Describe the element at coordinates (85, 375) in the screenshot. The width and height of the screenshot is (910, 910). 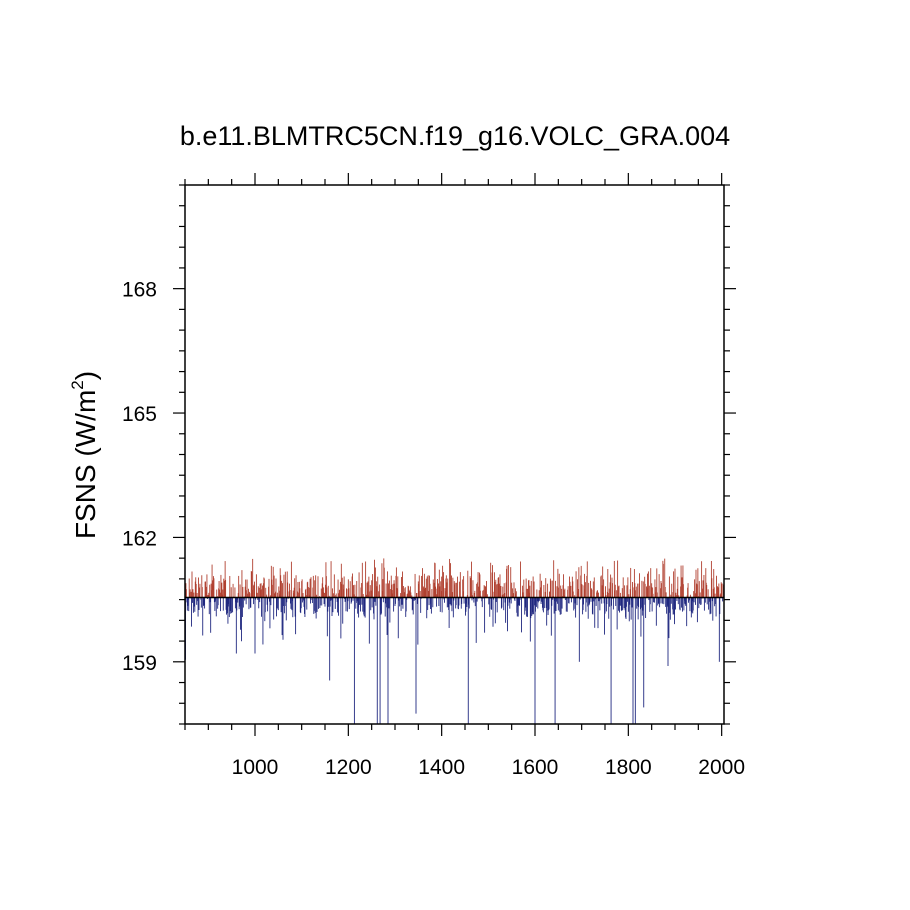
I see `y-axis-label-suffix: )` at that location.